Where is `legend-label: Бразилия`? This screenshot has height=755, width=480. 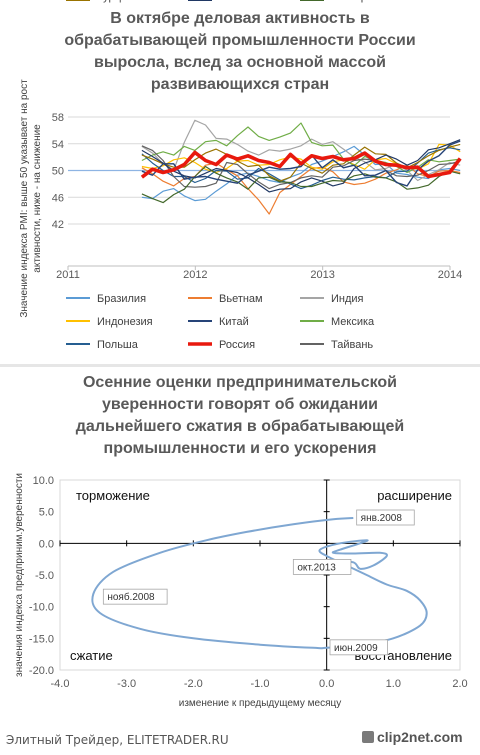
legend-label: Бразилия is located at coordinates (121, 299).